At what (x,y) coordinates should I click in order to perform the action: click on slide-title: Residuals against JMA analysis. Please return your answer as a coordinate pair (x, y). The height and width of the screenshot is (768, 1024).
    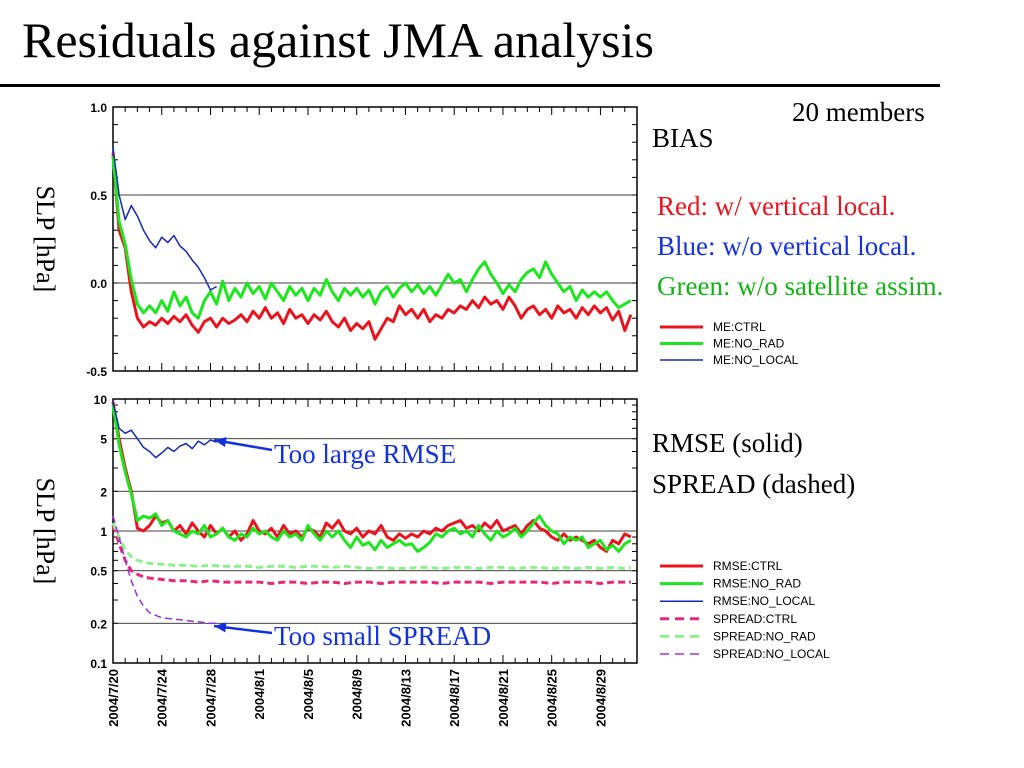
    Looking at the image, I should click on (338, 40).